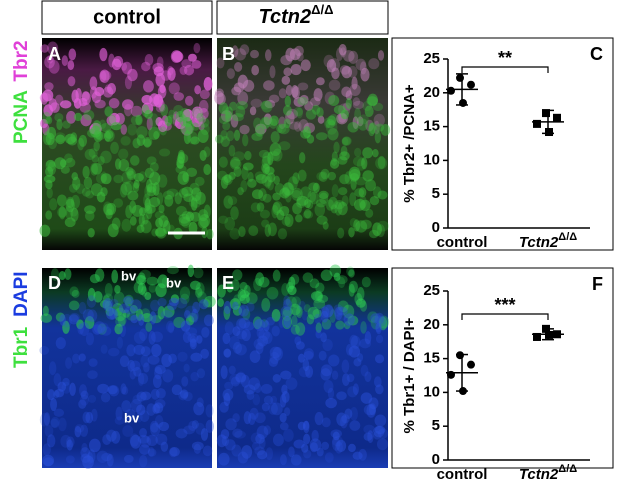 The width and height of the screenshot is (617, 495). Describe the element at coordinates (409, 375) in the screenshot. I see `y-axis-label: % Tbr1+ / DAPI+` at that location.